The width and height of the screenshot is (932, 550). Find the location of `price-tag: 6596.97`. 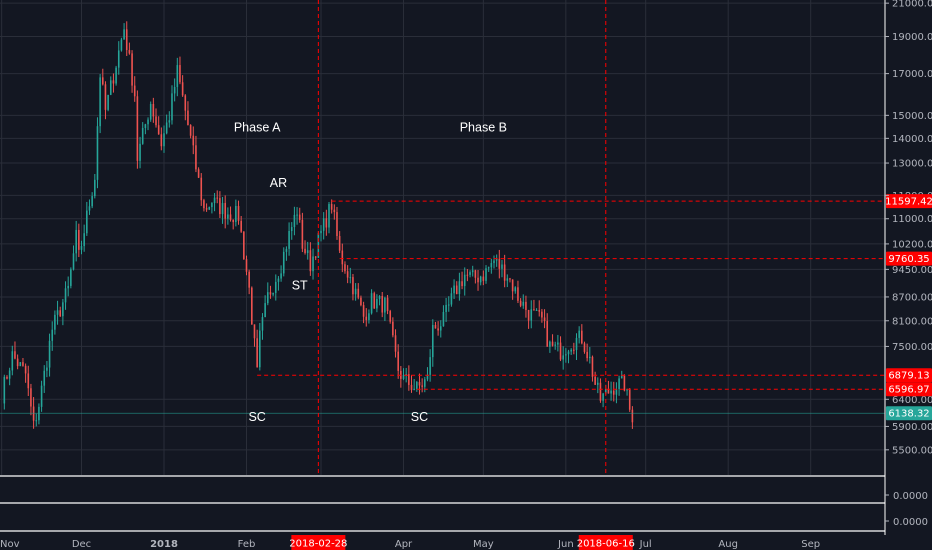

price-tag: 6596.97 is located at coordinates (909, 389).